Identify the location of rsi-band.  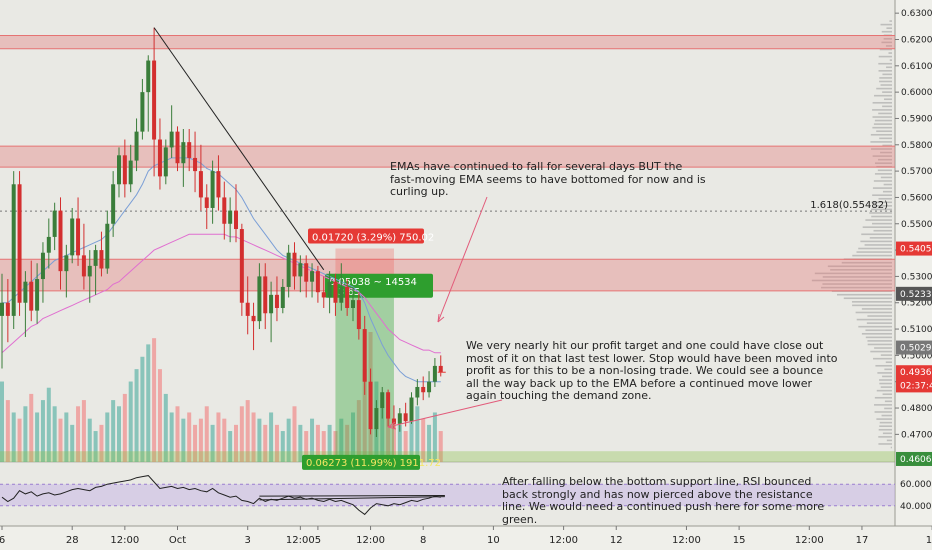
(447, 495).